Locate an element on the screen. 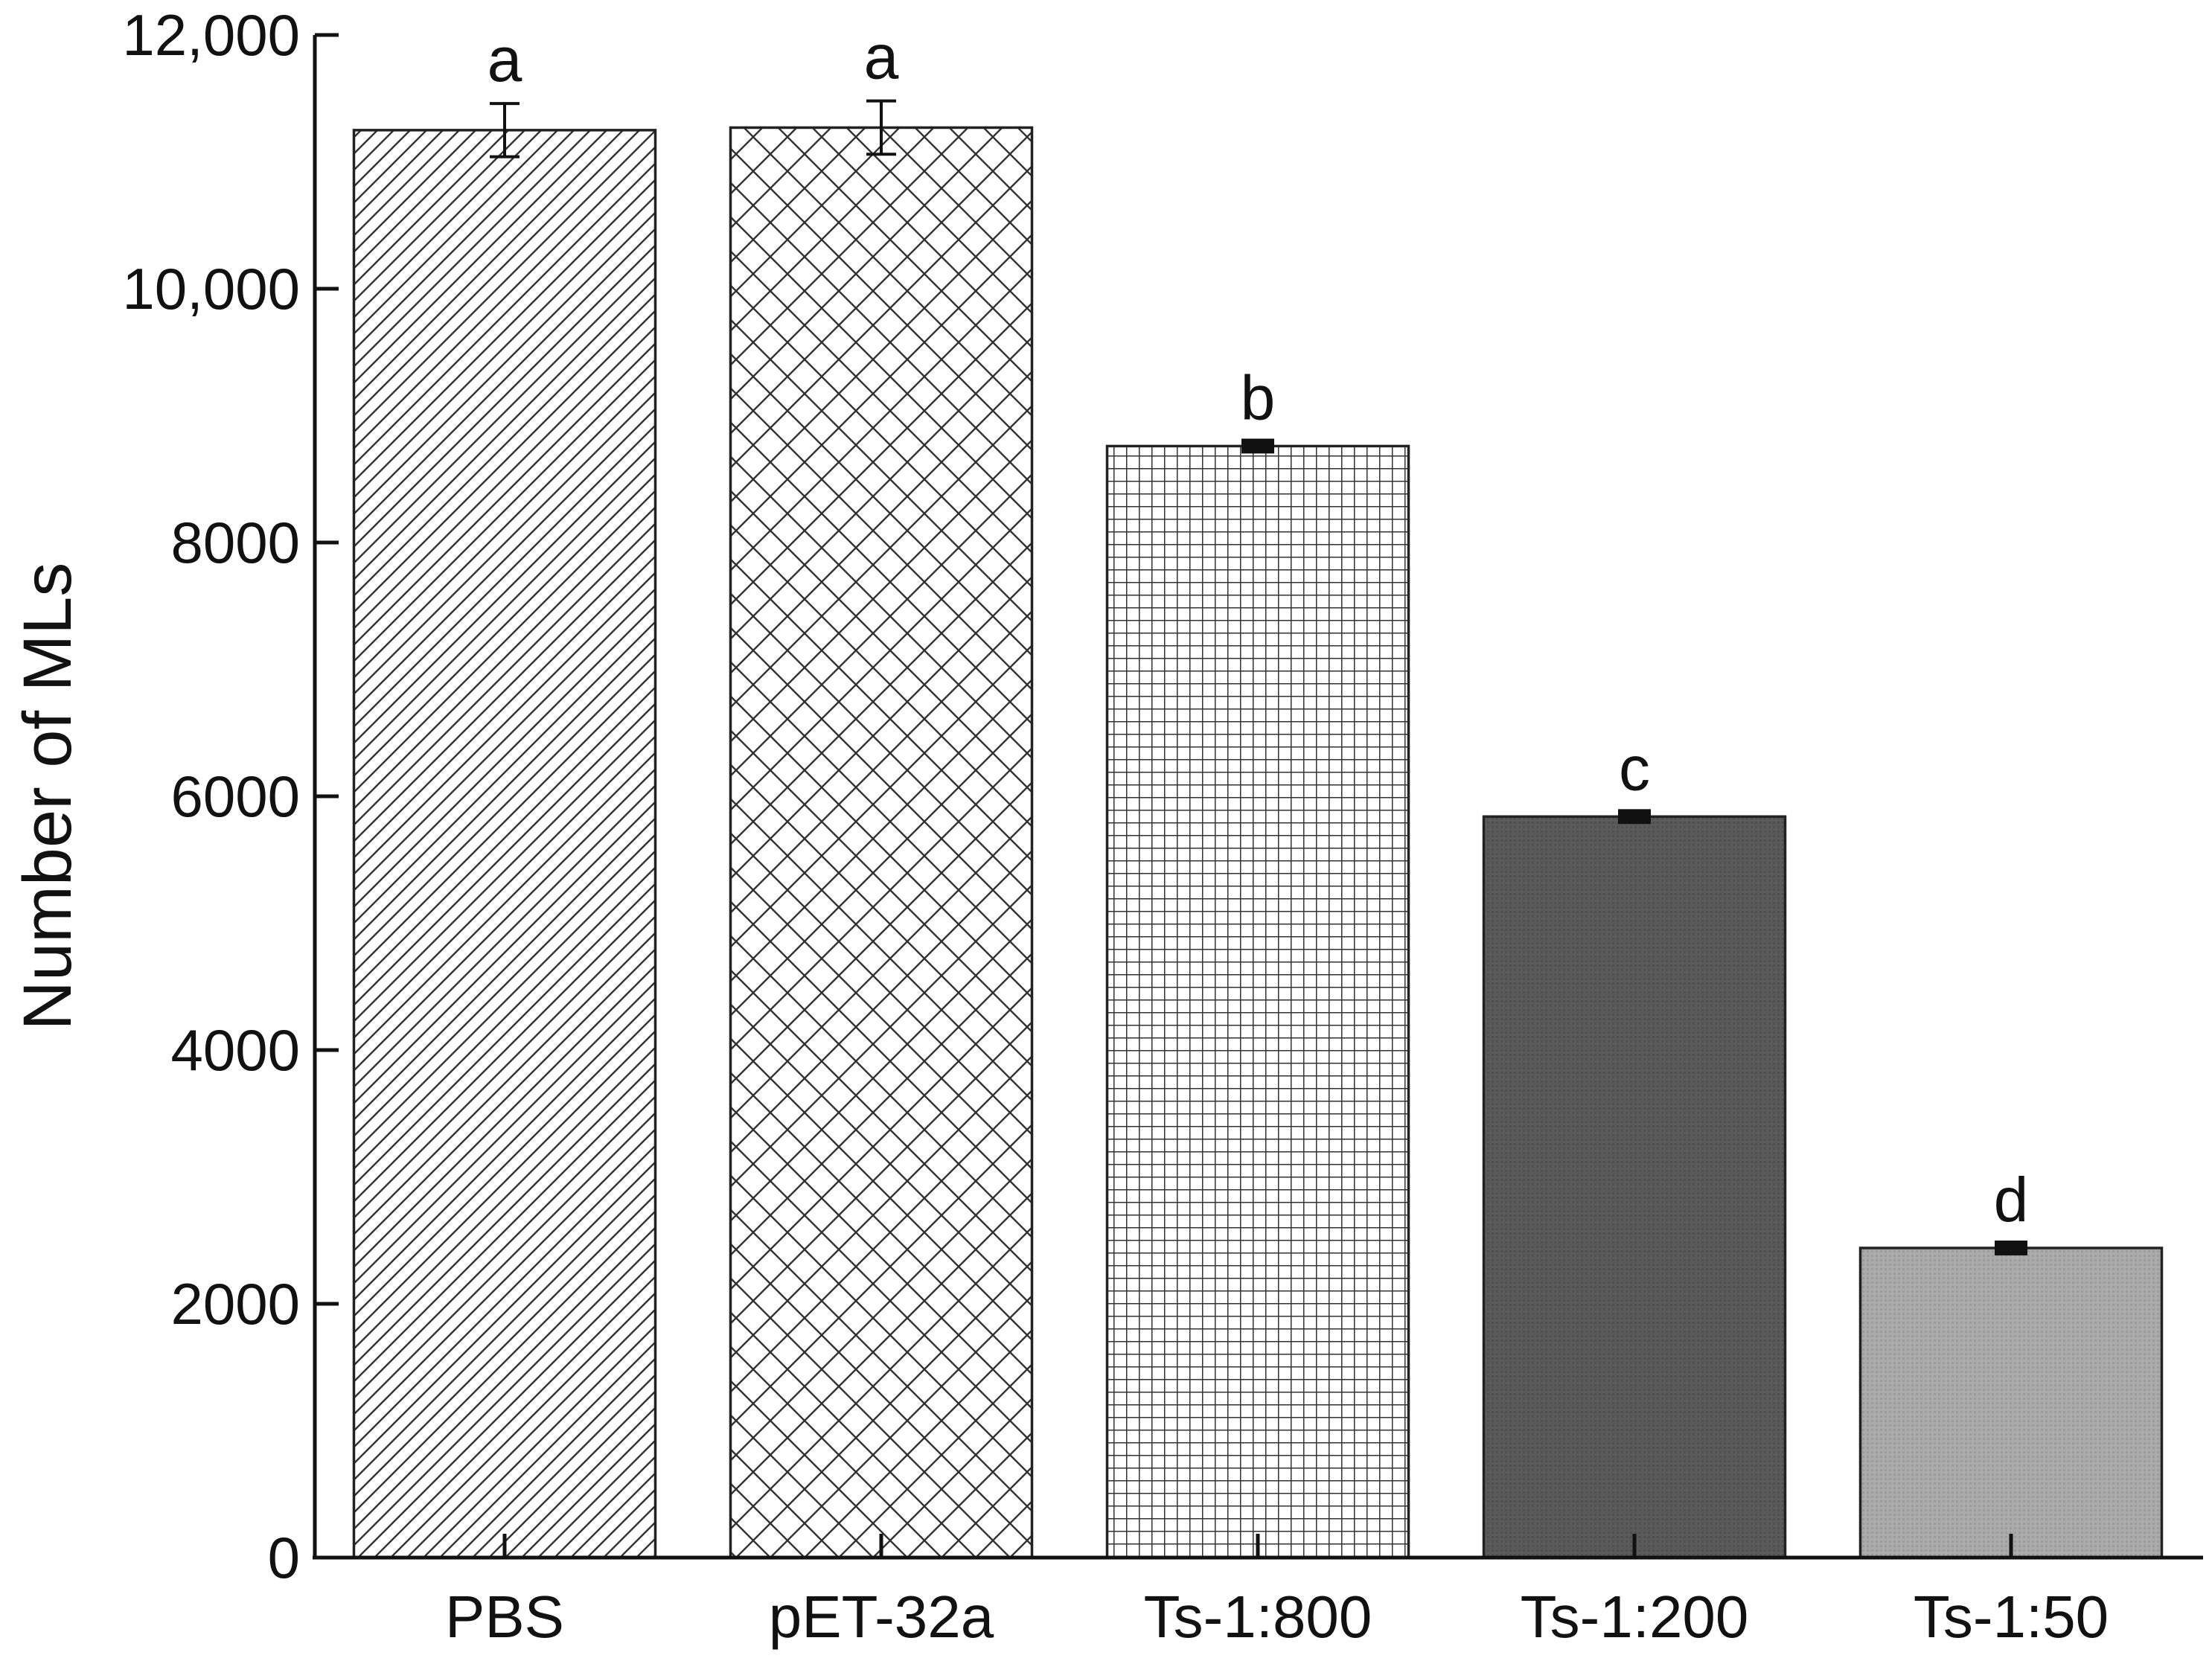 This screenshot has width=2212, height=1664. y-tick-label: 10,000 is located at coordinates (211, 288).